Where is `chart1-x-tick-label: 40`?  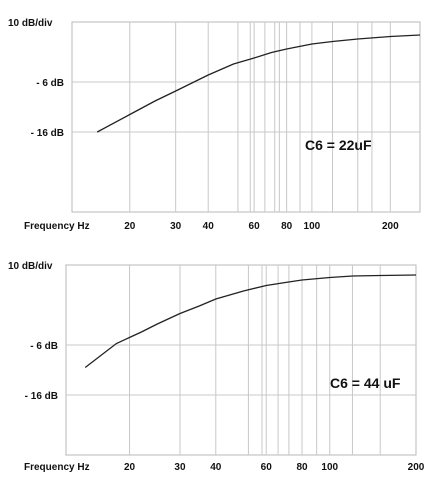 chart1-x-tick-label: 40 is located at coordinates (209, 226).